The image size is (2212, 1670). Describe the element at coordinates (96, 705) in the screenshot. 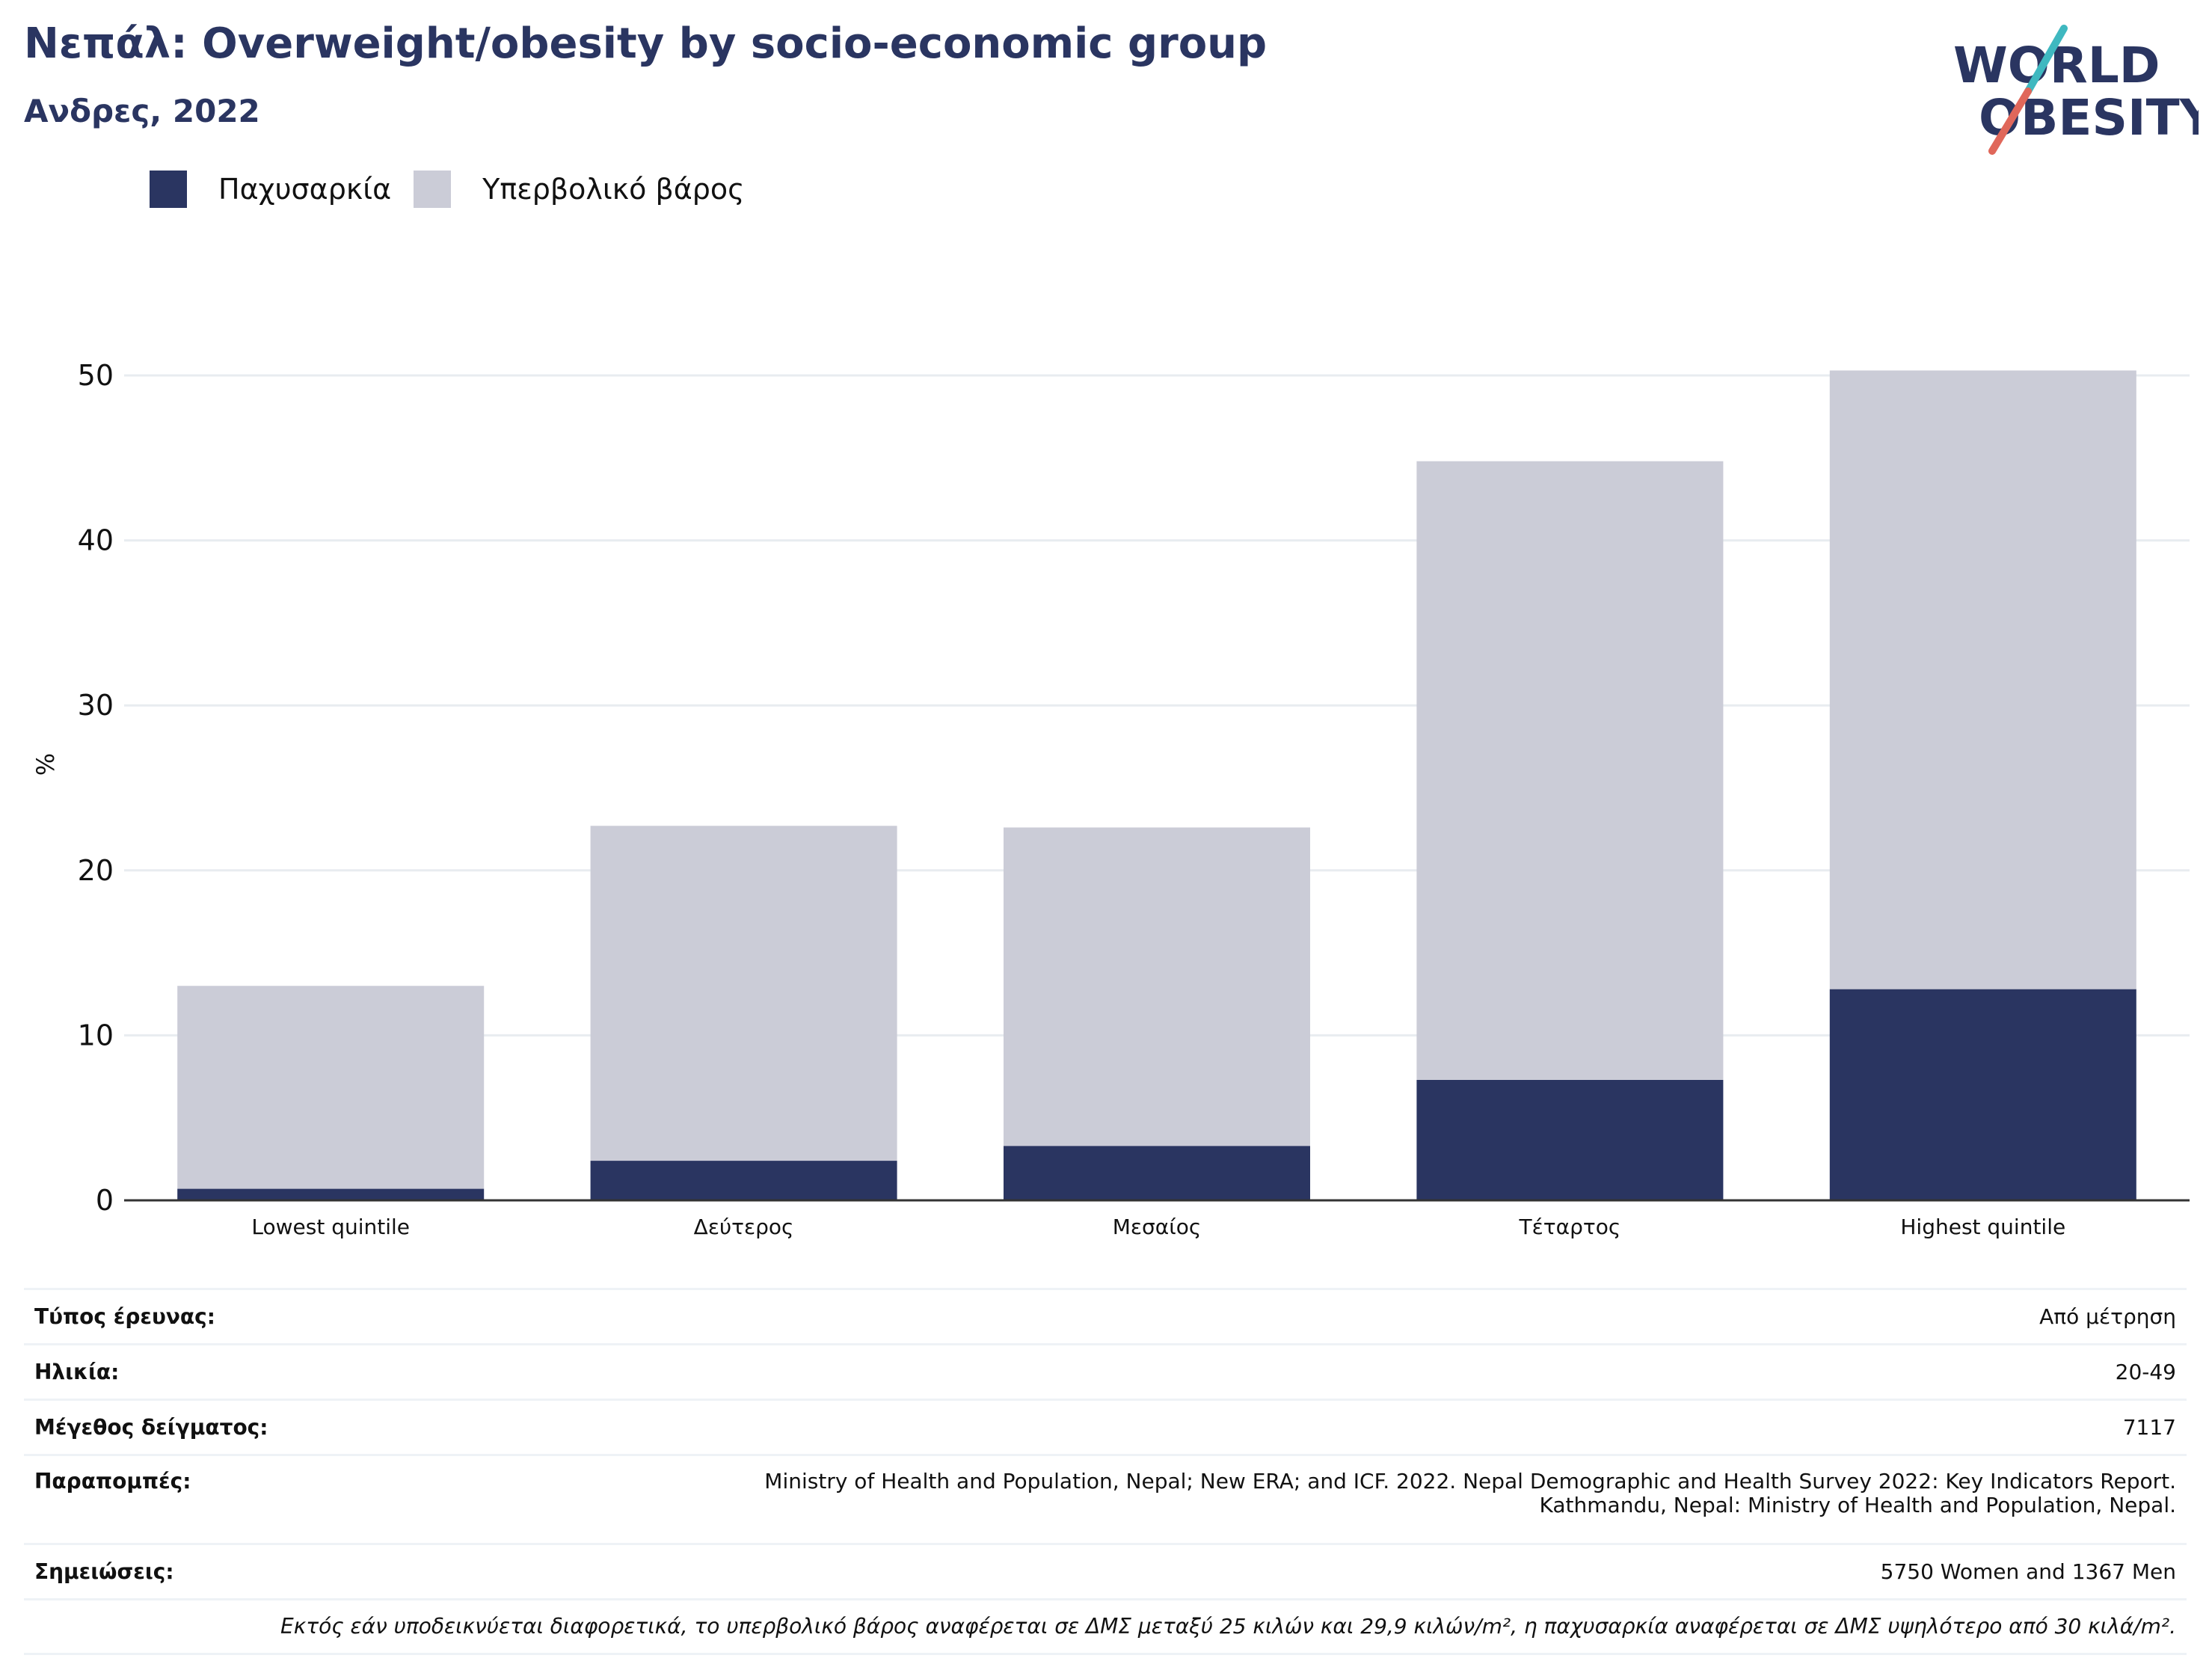

I see `y-tick-label: 30` at that location.